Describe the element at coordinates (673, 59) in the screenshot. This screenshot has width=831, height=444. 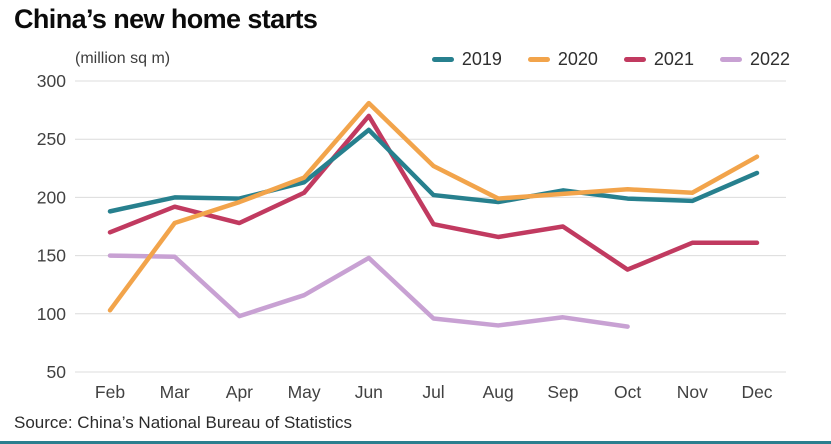
I see `legend-label-2021: 2021` at that location.